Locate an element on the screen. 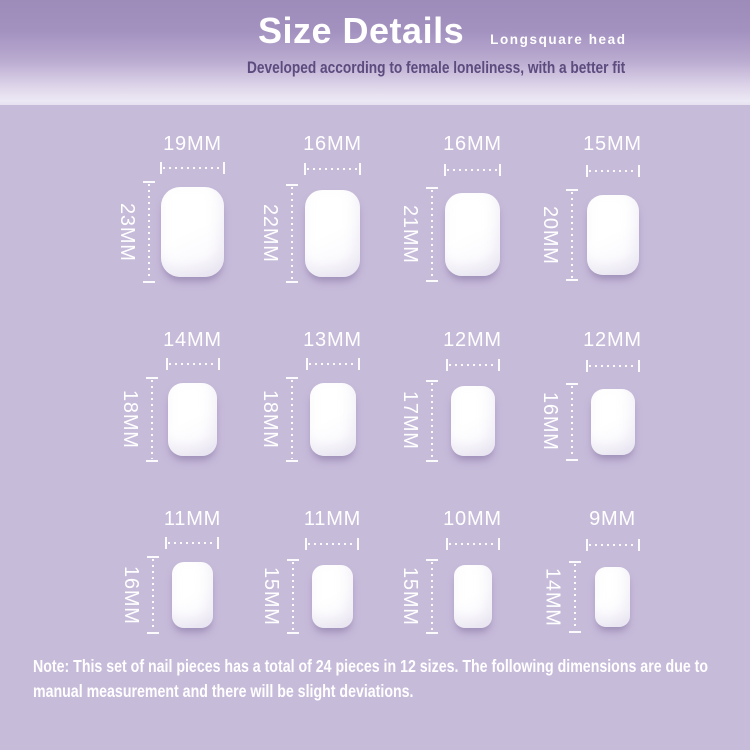 This screenshot has width=750, height=750. shape-label: Longsquare head is located at coordinates (558, 39).